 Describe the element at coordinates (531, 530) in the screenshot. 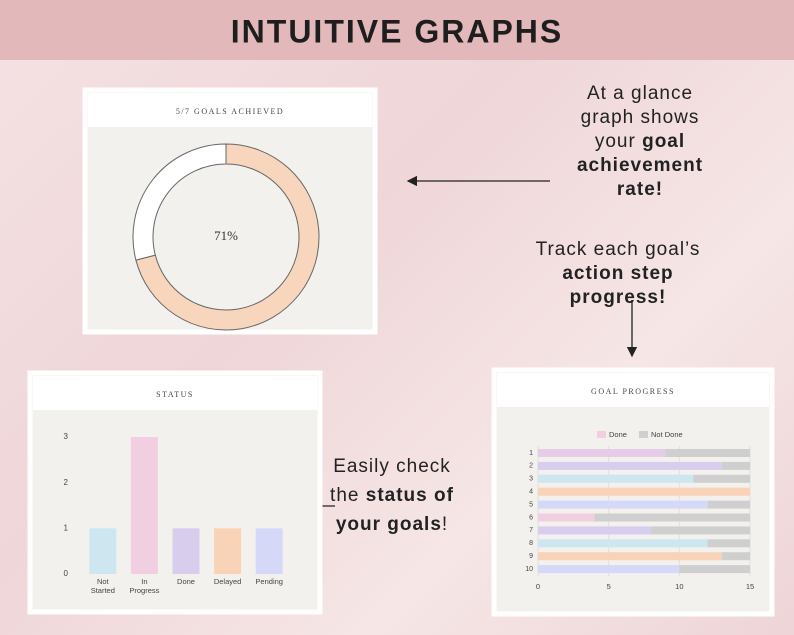

I see `y-tick-label: 7` at that location.